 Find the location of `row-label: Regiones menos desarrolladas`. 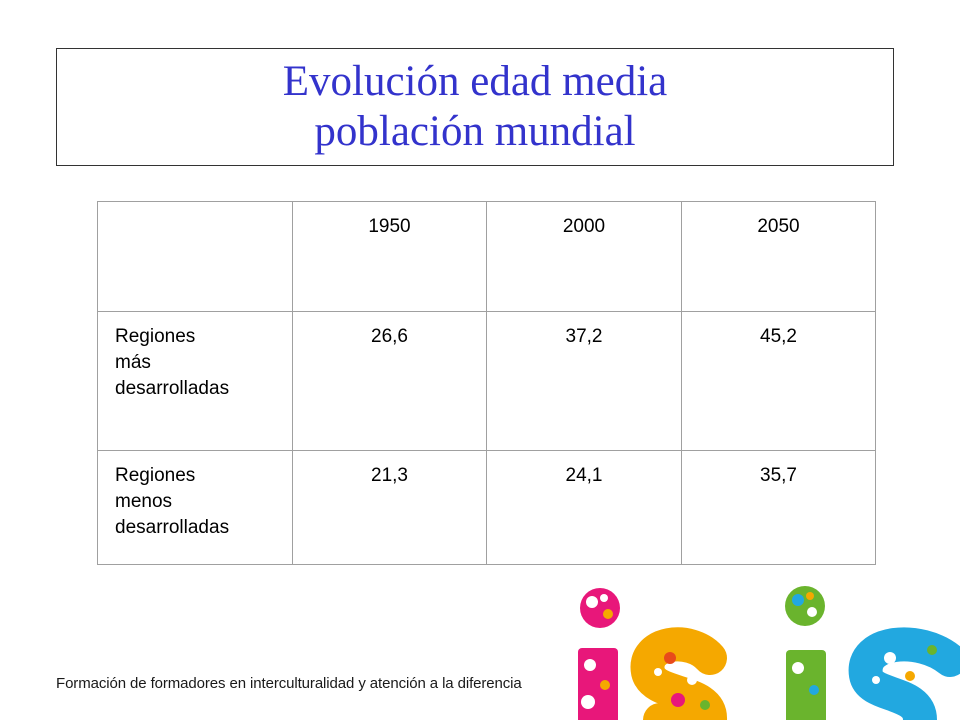

row-label: Regiones menos desarrolladas is located at coordinates (195, 507).